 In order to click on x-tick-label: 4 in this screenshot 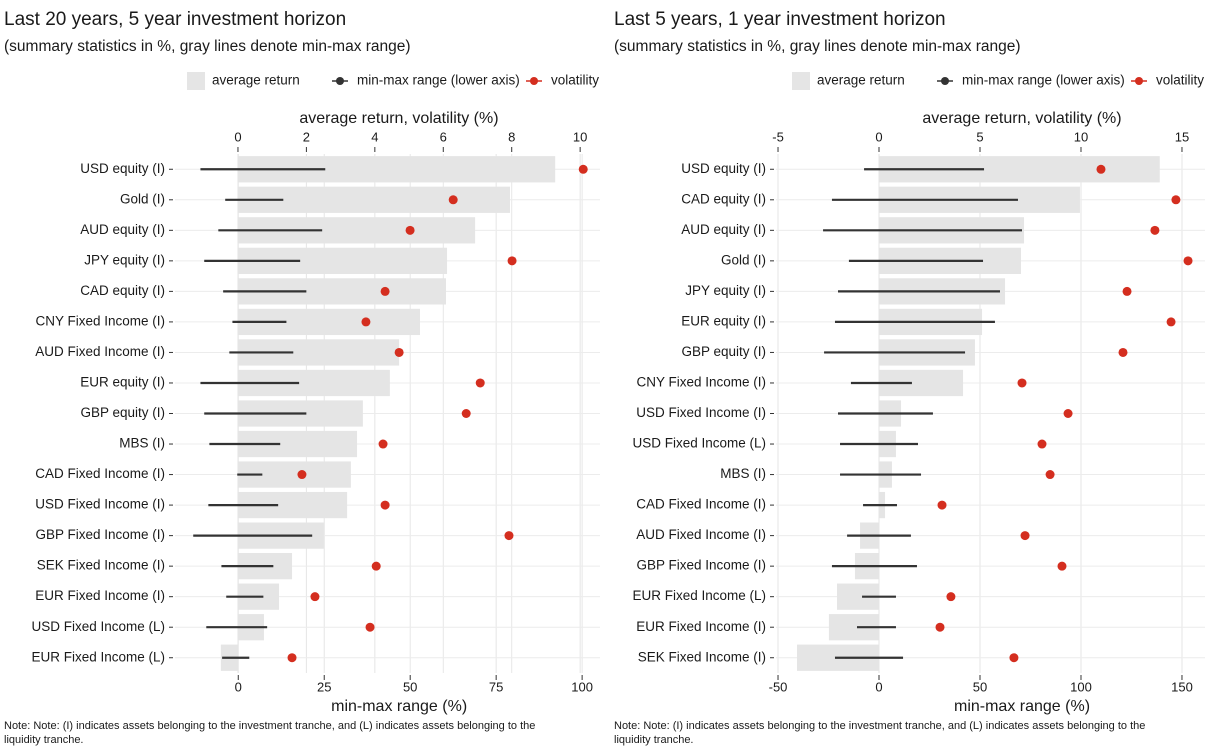, I will do `click(374, 136)`.